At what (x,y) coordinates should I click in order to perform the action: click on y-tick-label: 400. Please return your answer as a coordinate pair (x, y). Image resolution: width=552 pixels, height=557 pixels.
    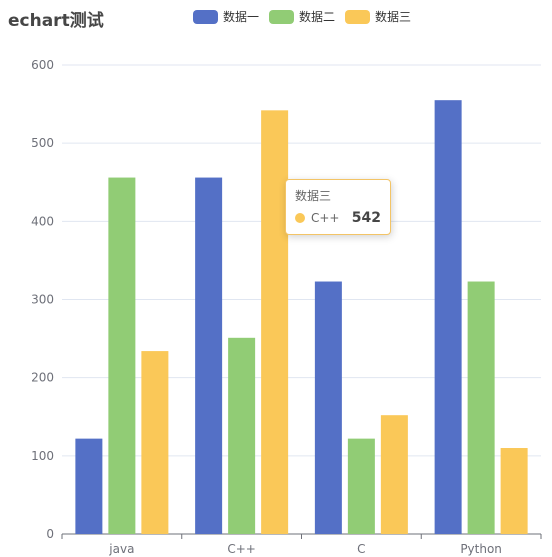
    Looking at the image, I should click on (42, 221).